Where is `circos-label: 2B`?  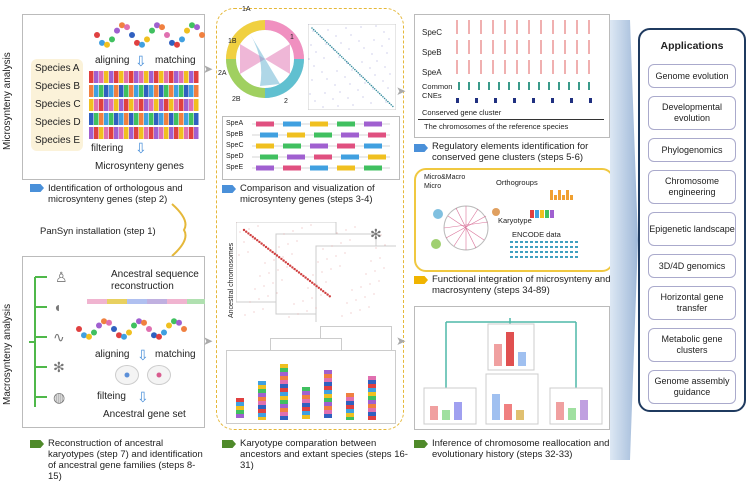
circos-label: 2B is located at coordinates (236, 99).